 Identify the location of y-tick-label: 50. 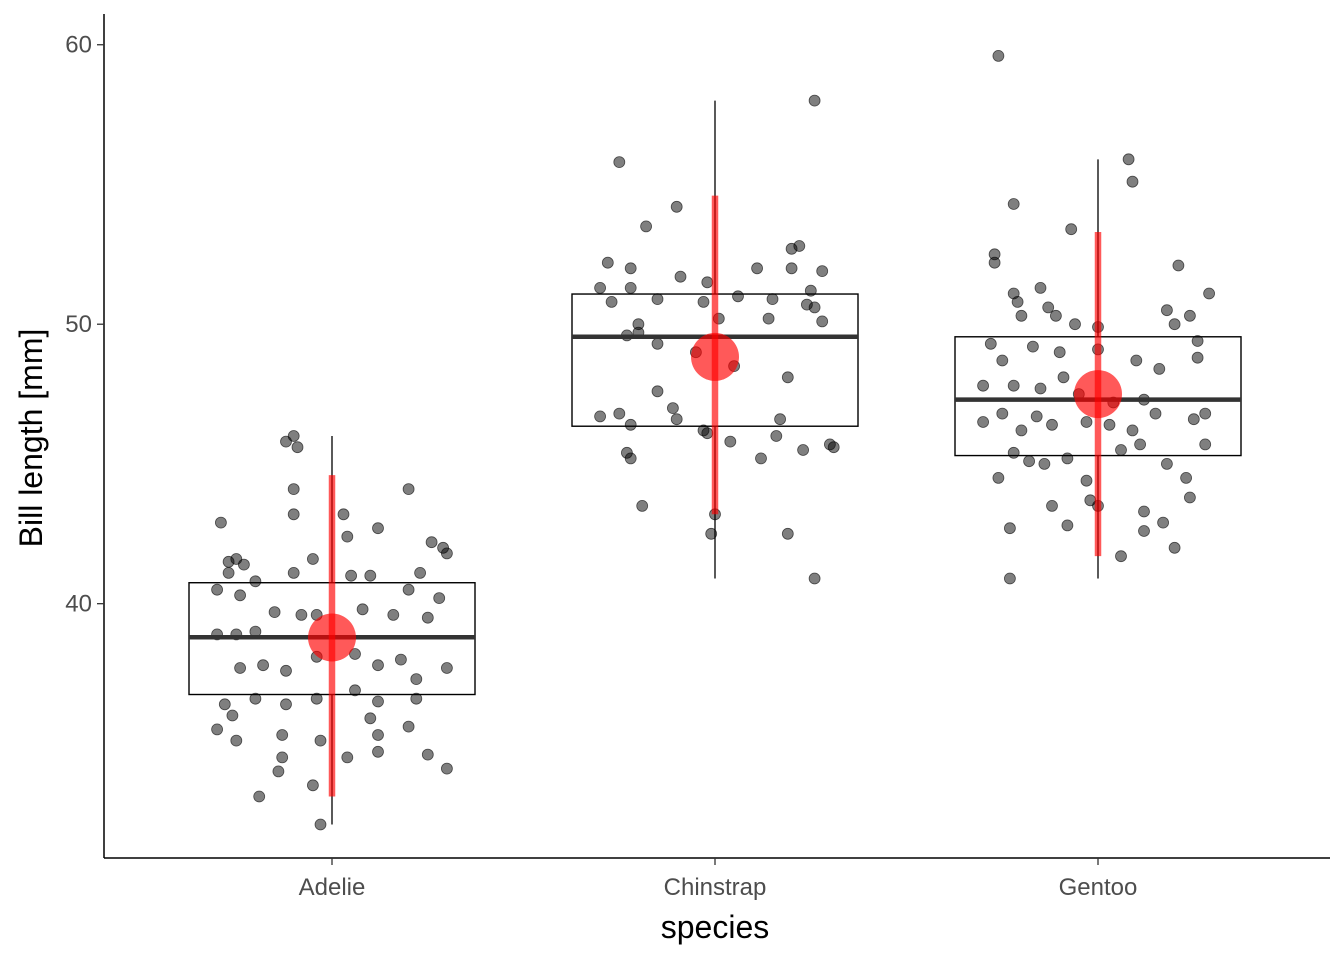
(78, 324).